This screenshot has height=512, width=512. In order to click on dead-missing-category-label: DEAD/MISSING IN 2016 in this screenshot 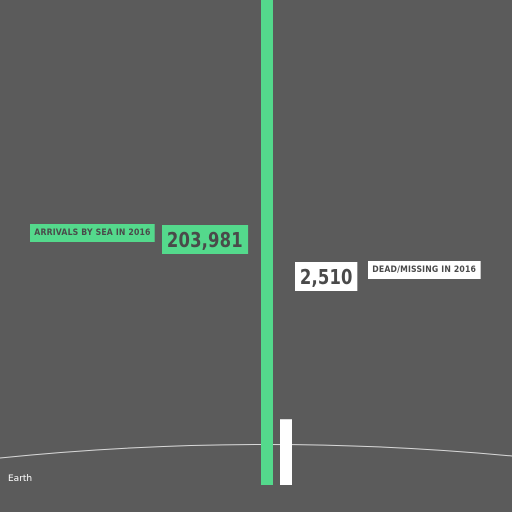, I will do `click(424, 270)`.